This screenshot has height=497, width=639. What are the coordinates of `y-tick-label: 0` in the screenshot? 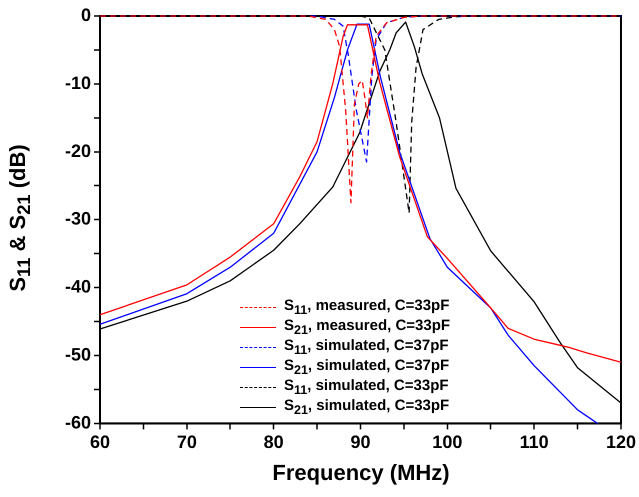 It's located at (85, 14).